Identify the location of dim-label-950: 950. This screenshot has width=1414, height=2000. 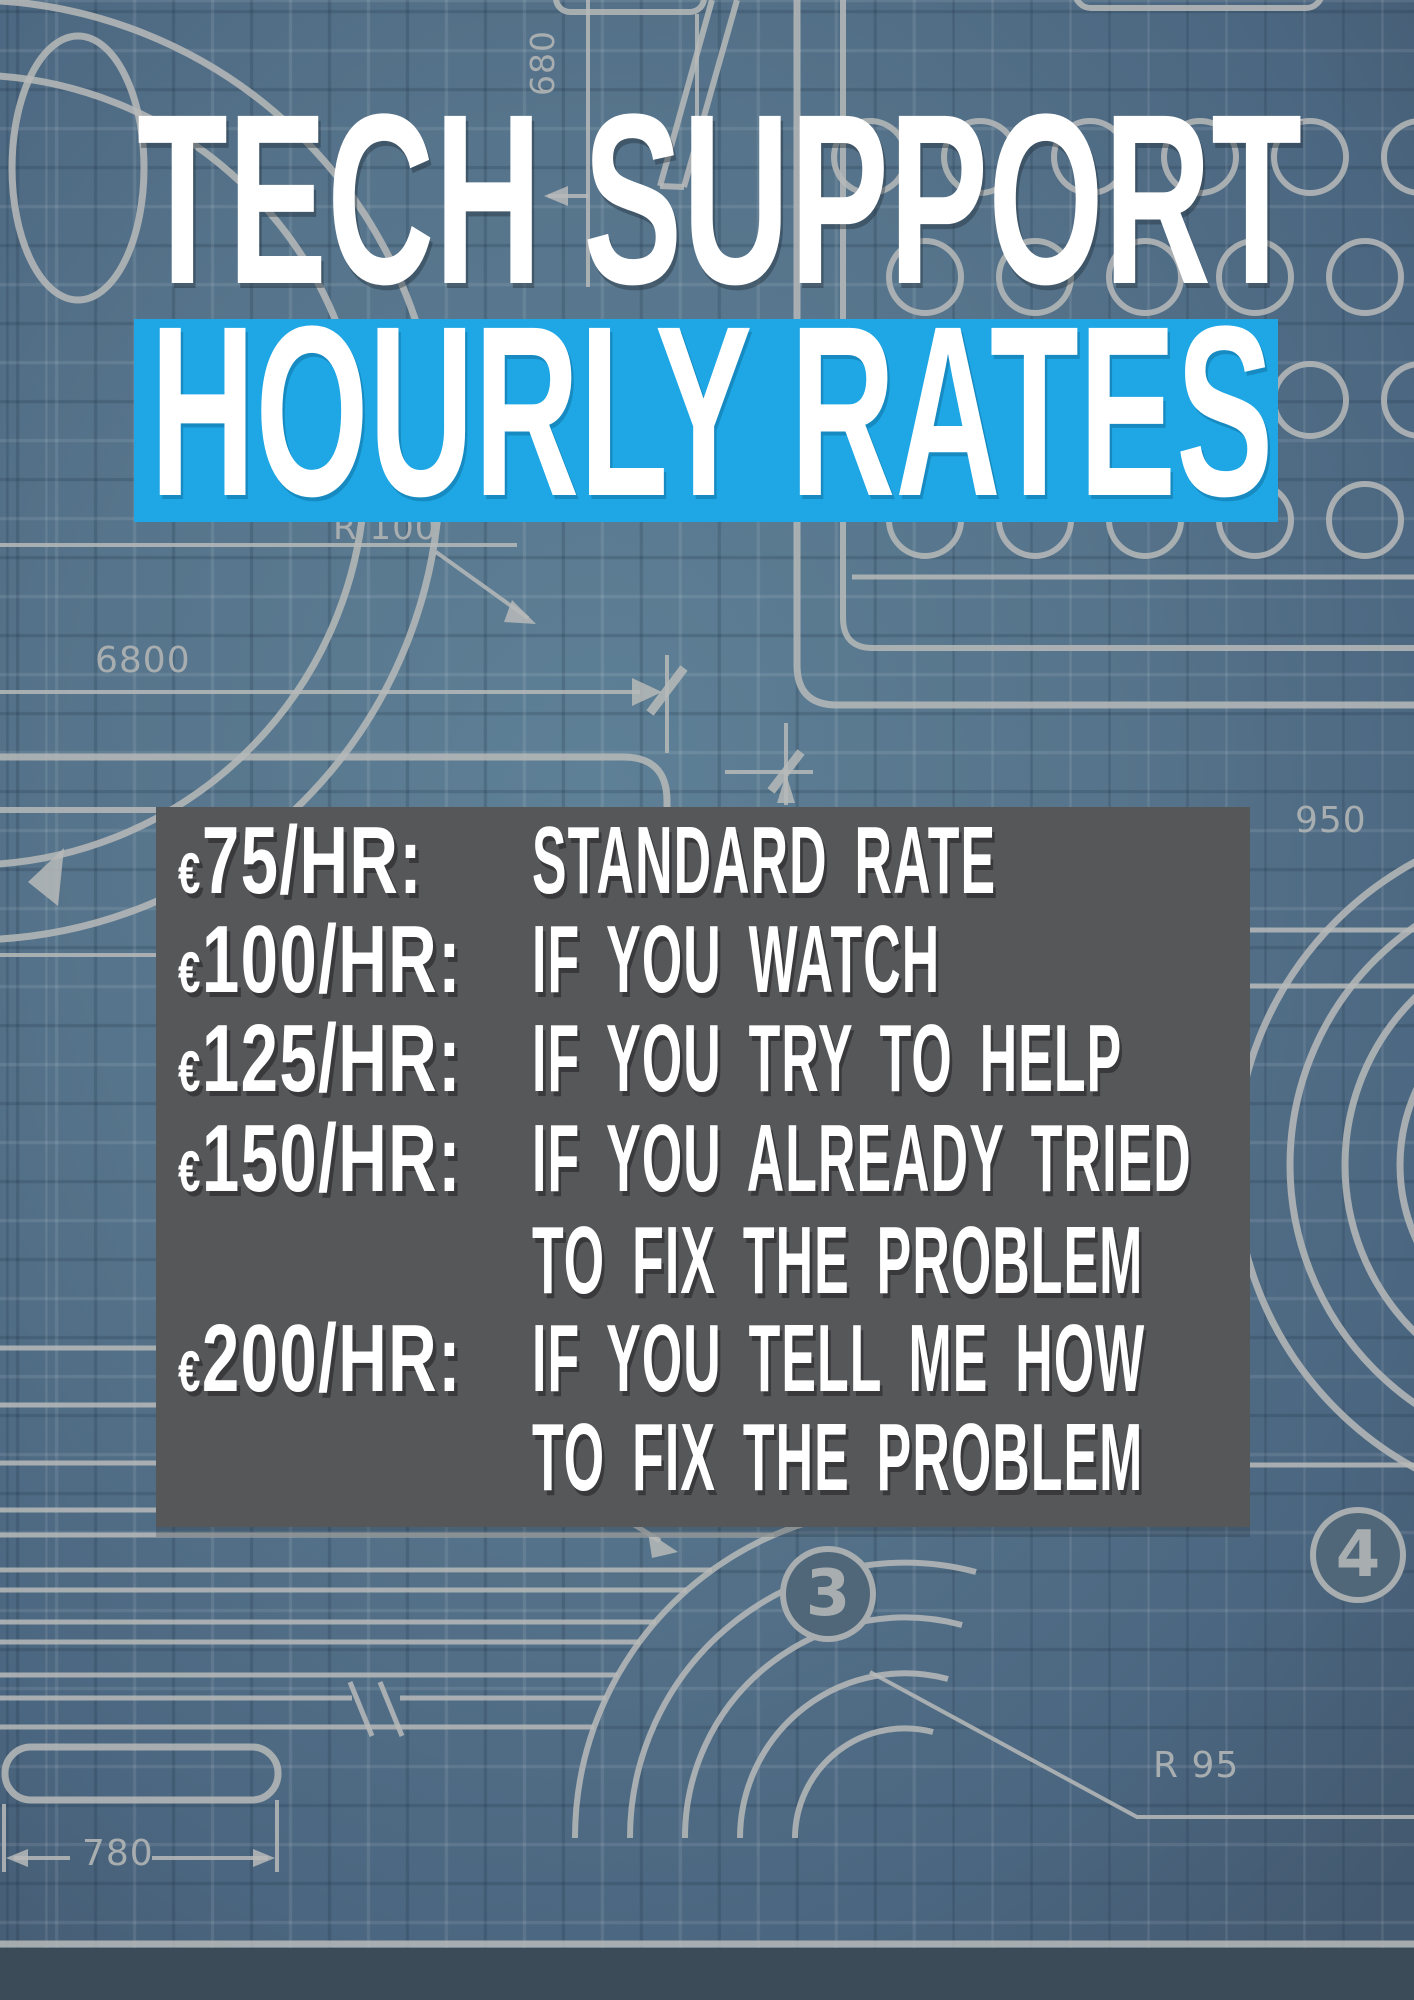
(1331, 820).